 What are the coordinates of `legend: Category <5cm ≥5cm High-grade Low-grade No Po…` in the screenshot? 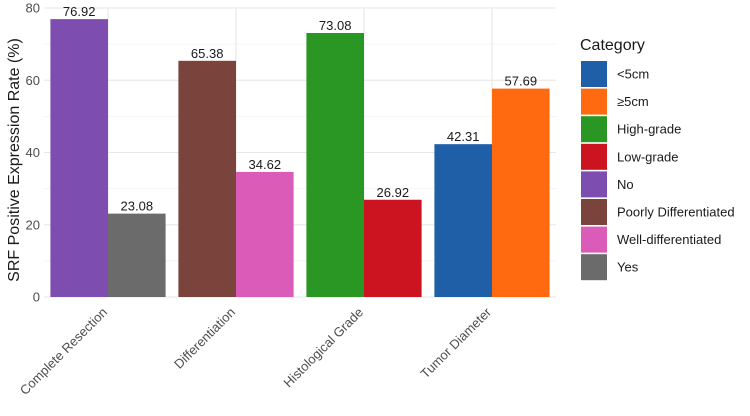 It's located at (657, 159).